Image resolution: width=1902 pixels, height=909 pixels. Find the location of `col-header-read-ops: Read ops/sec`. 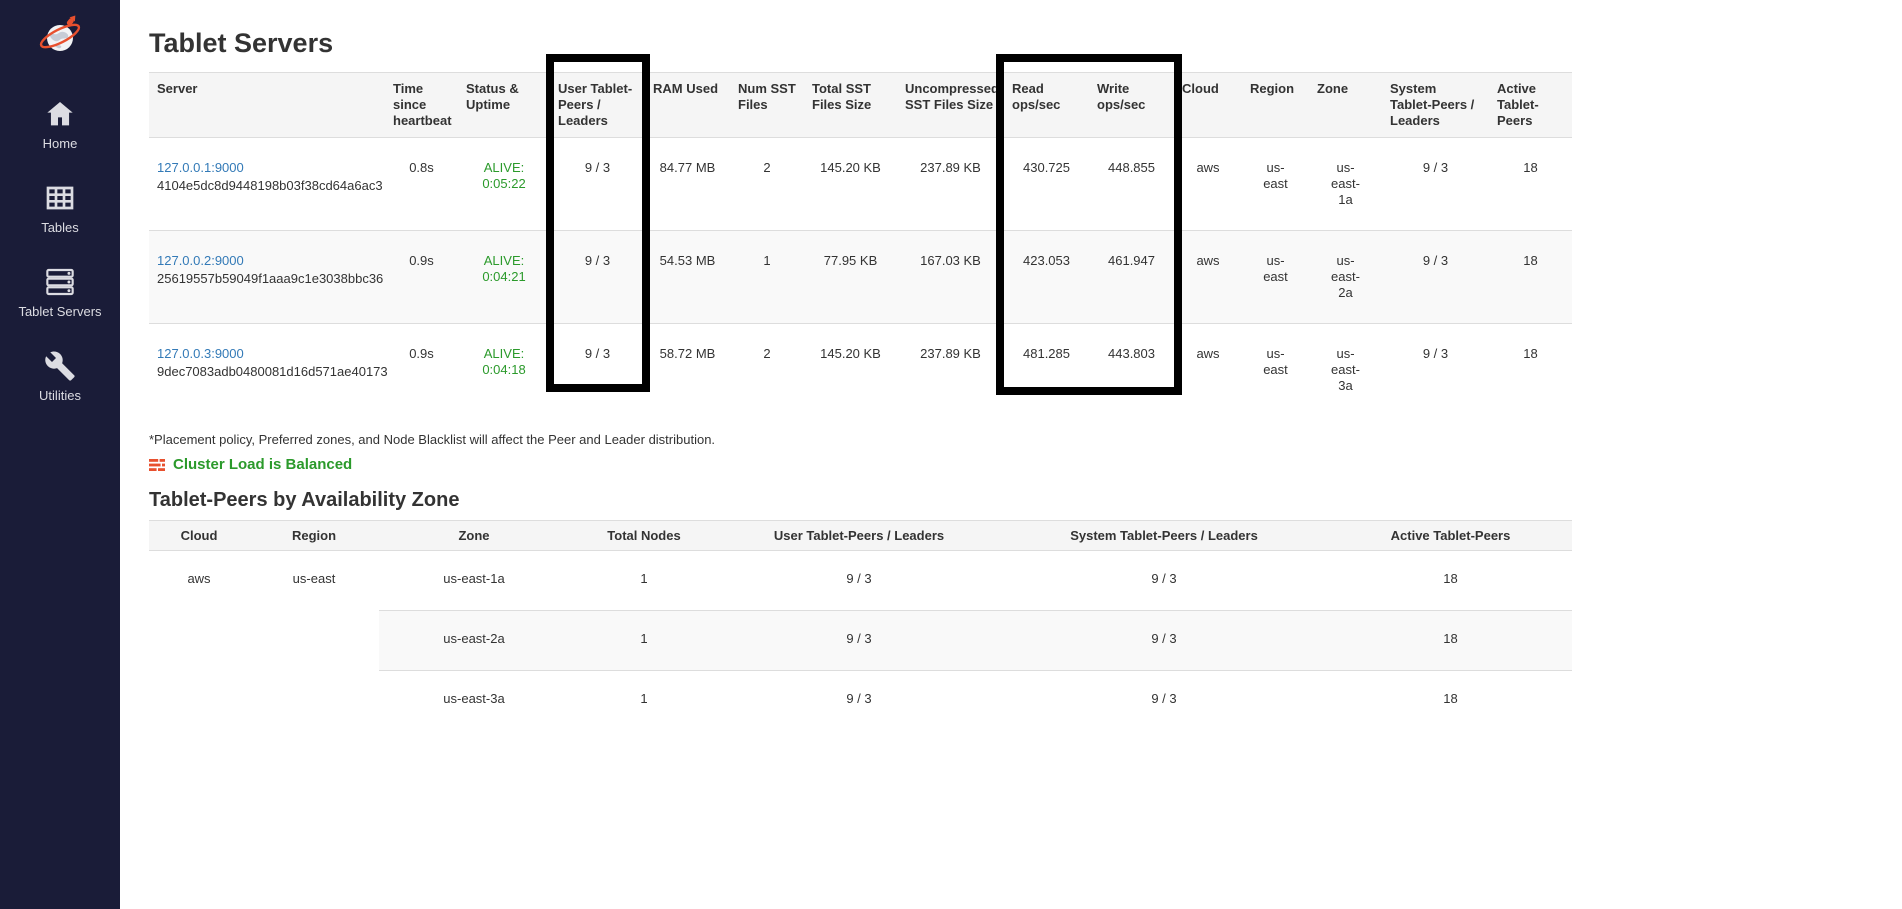

col-header-read-ops: Read ops/sec is located at coordinates (1046, 105).